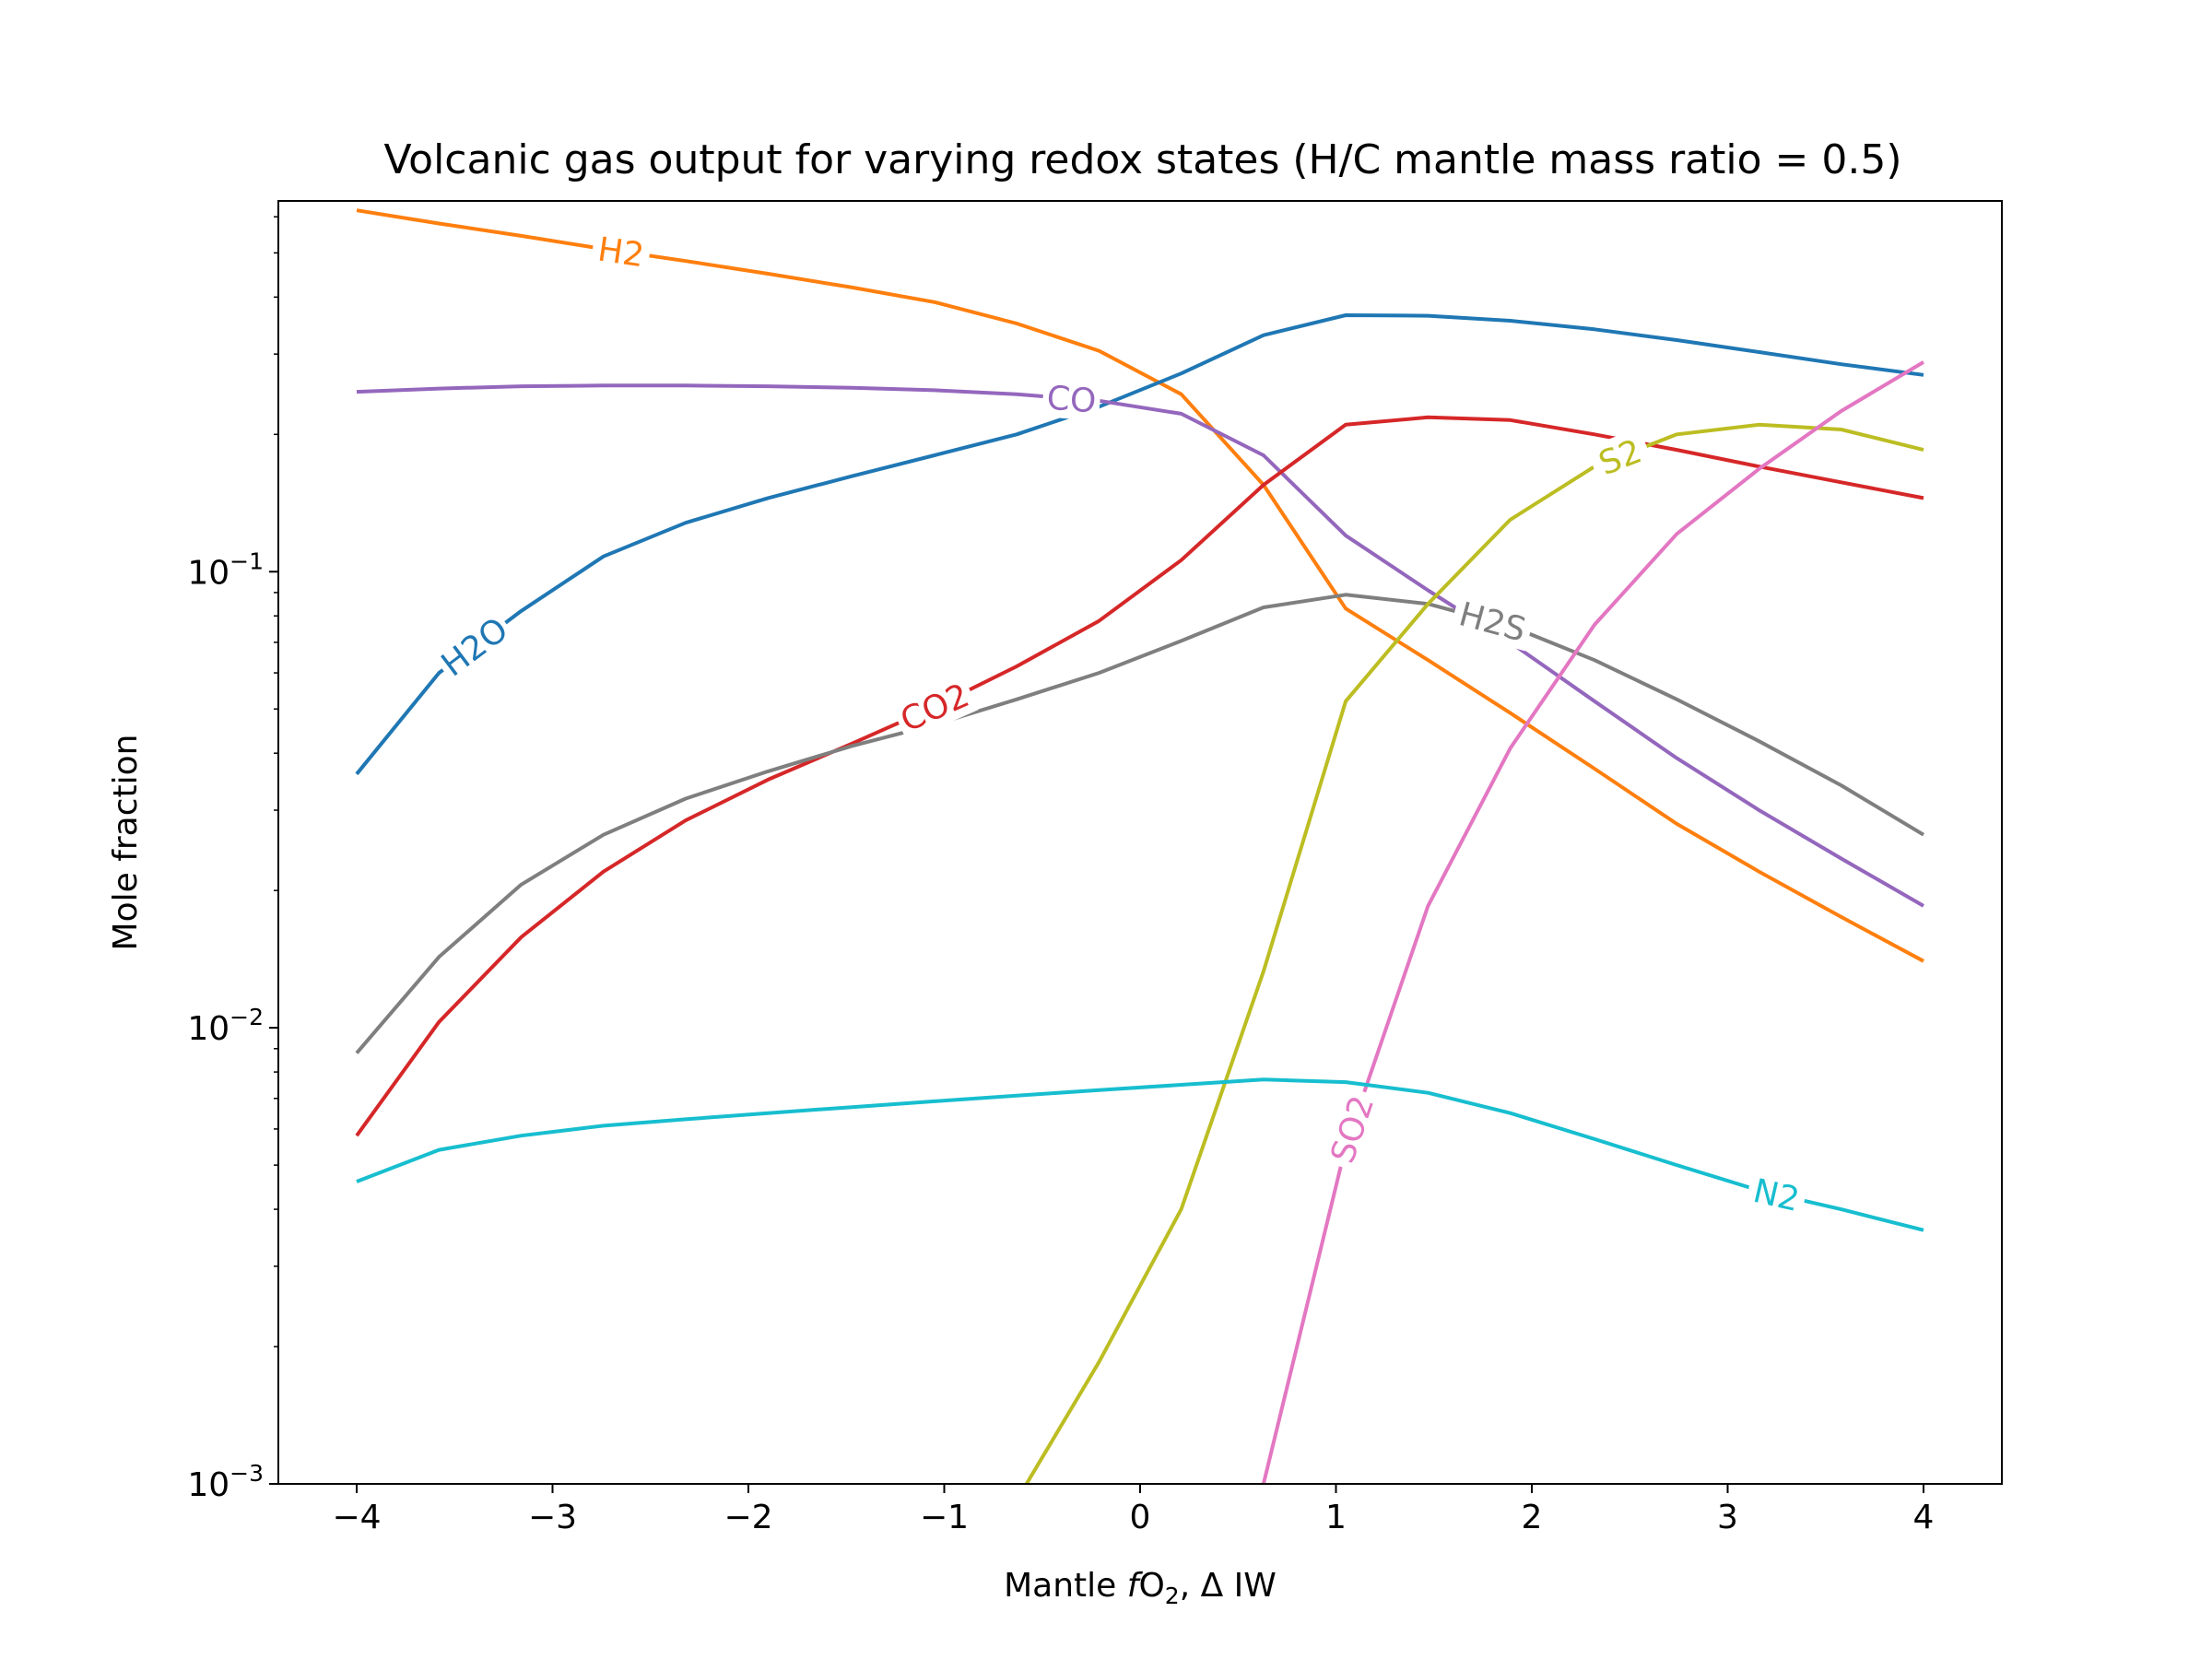 The height and width of the screenshot is (1659, 2212). Describe the element at coordinates (225, 1026) in the screenshot. I see `y-tick-label: 10⁻²` at that location.